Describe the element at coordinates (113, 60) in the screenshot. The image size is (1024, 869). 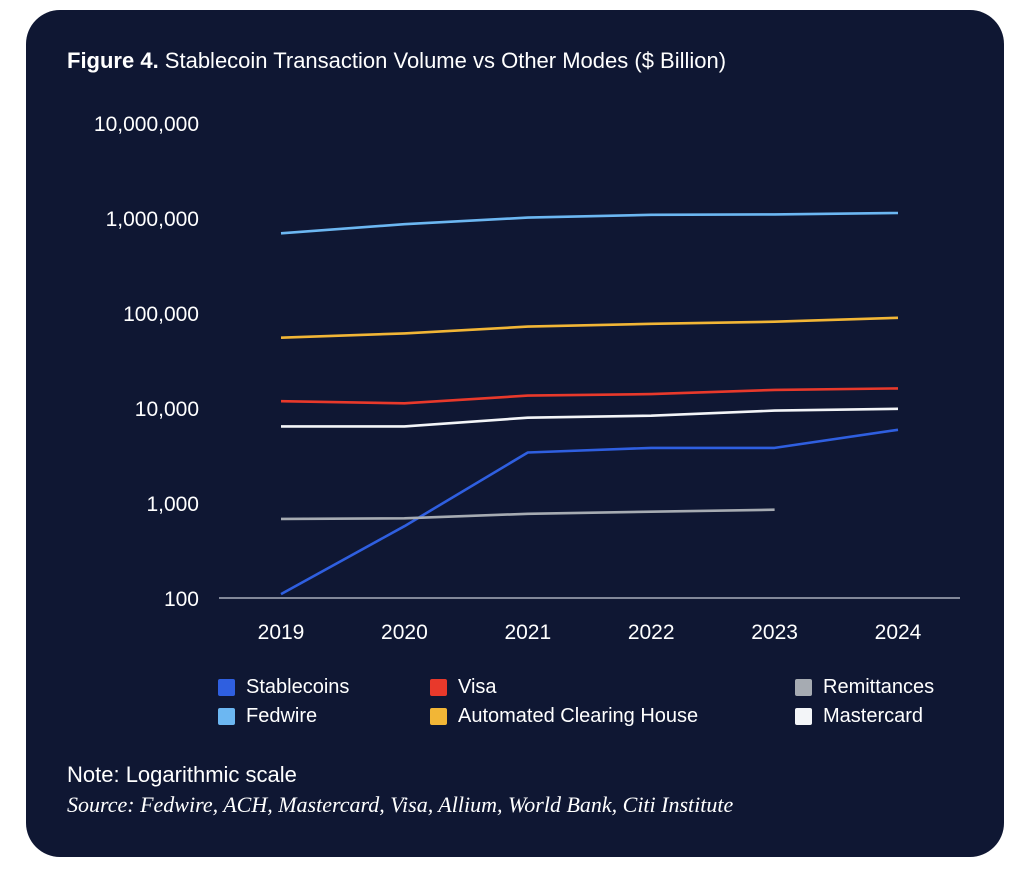
I see `chart-title-lead: Figure 4.` at that location.